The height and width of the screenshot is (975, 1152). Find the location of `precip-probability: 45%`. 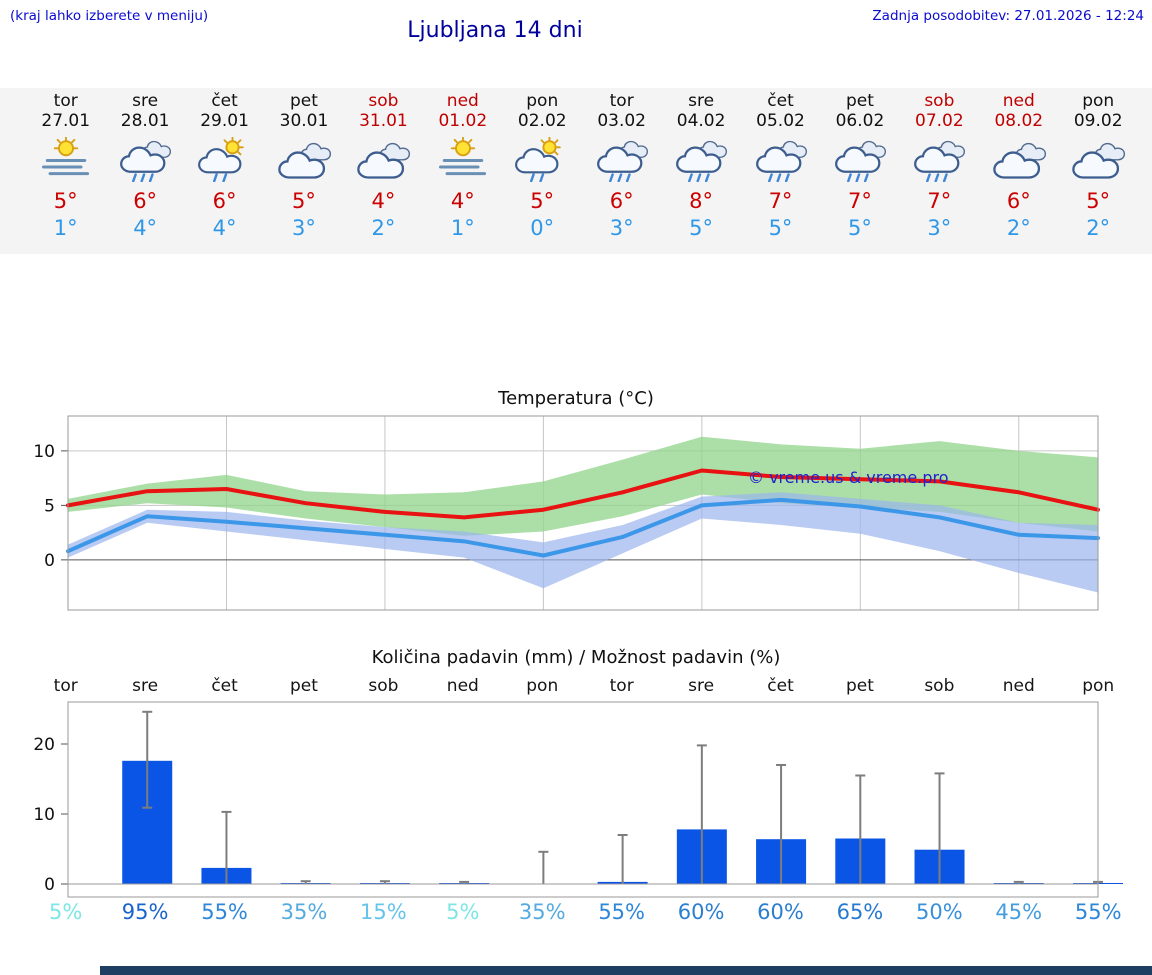

precip-probability: 45% is located at coordinates (1019, 912).